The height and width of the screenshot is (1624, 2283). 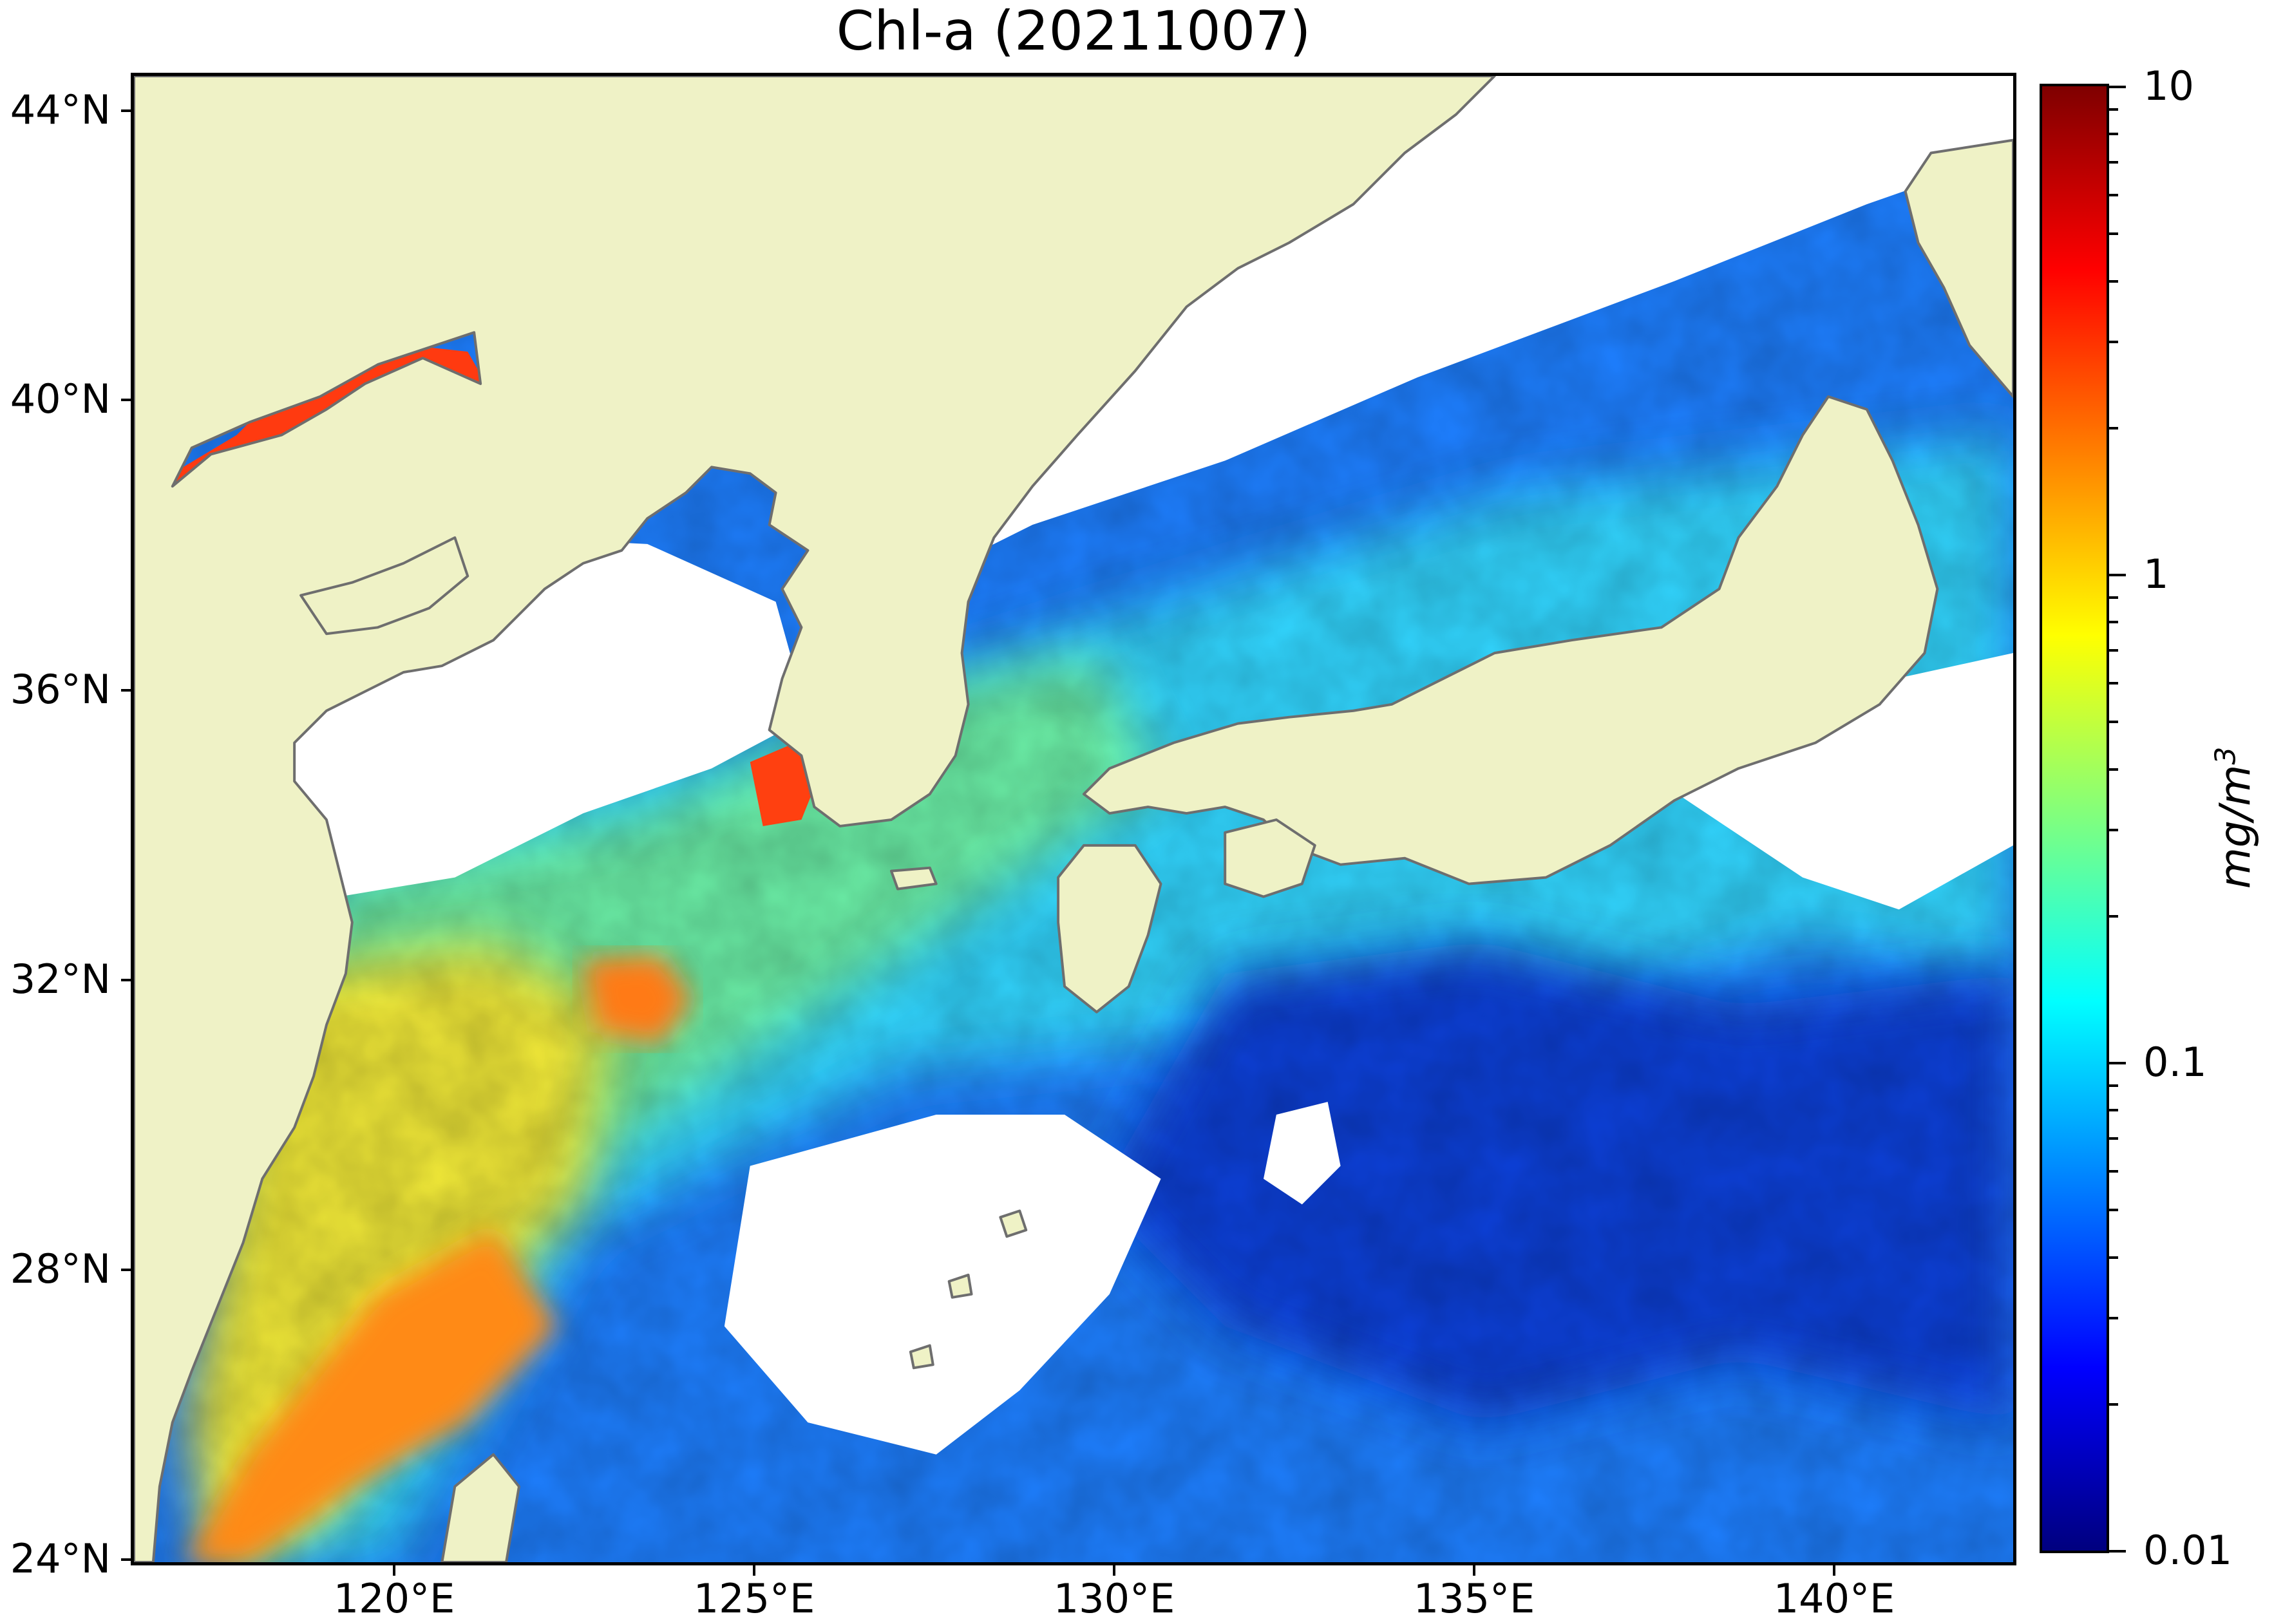 I want to click on land-japan-hokkaido, so click(x=1958, y=268).